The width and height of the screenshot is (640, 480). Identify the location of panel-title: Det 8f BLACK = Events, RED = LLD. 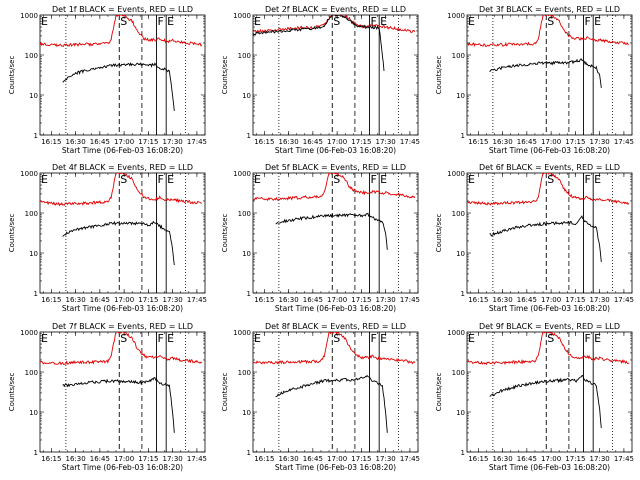
(335, 326).